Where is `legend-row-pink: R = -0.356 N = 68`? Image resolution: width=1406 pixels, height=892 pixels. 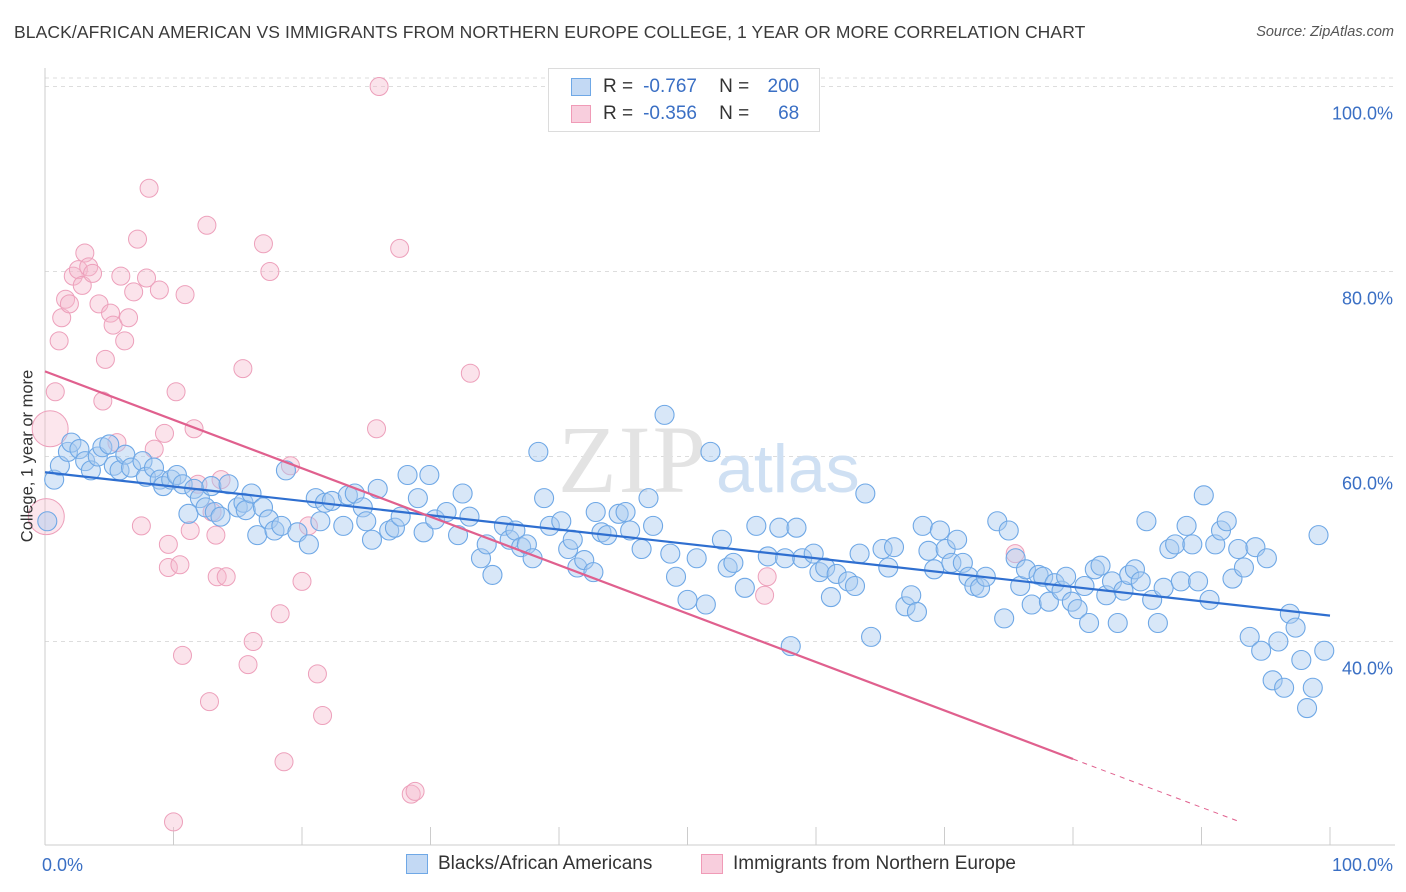 legend-row-pink: R = -0.356 N = 68 is located at coordinates (685, 114).